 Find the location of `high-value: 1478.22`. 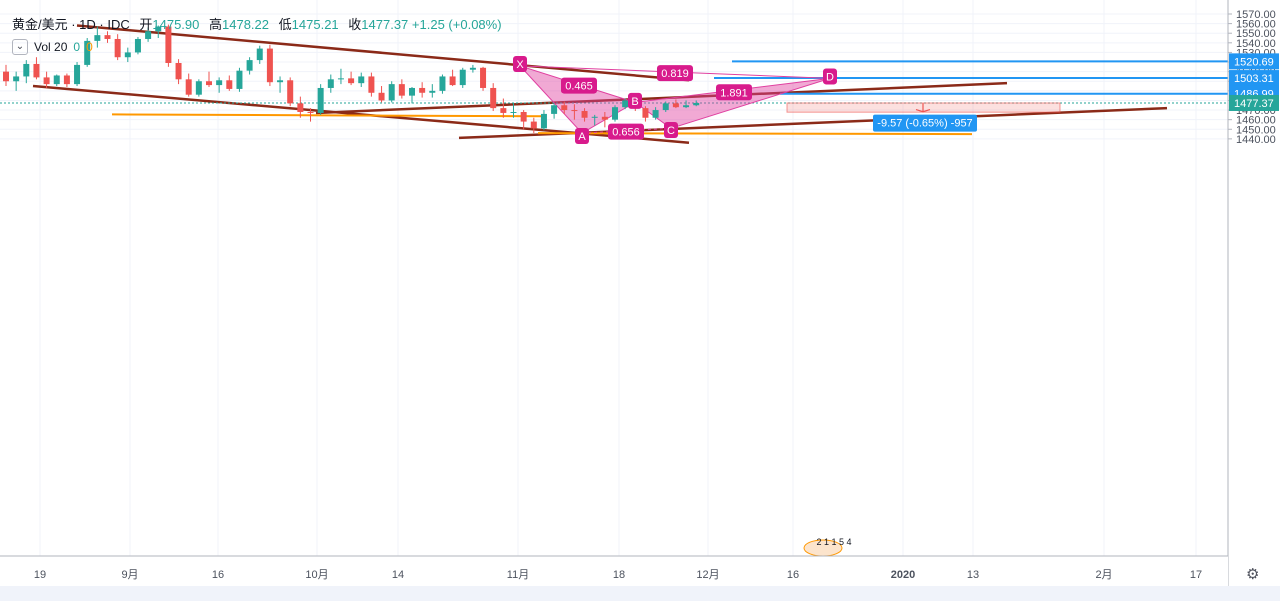

high-value: 1478.22 is located at coordinates (246, 24).